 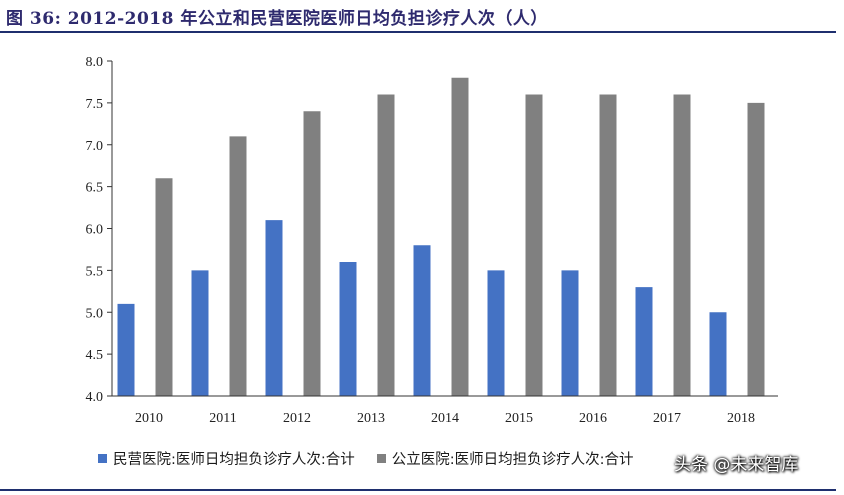 I want to click on x-tick-label: 2015, so click(x=519, y=418).